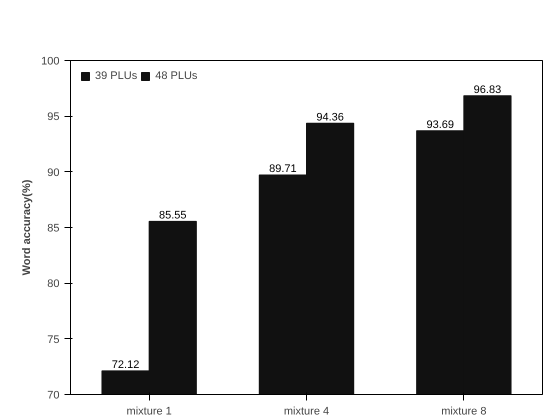  What do you see at coordinates (50, 62) in the screenshot?
I see `y-tick-label: 100` at bounding box center [50, 62].